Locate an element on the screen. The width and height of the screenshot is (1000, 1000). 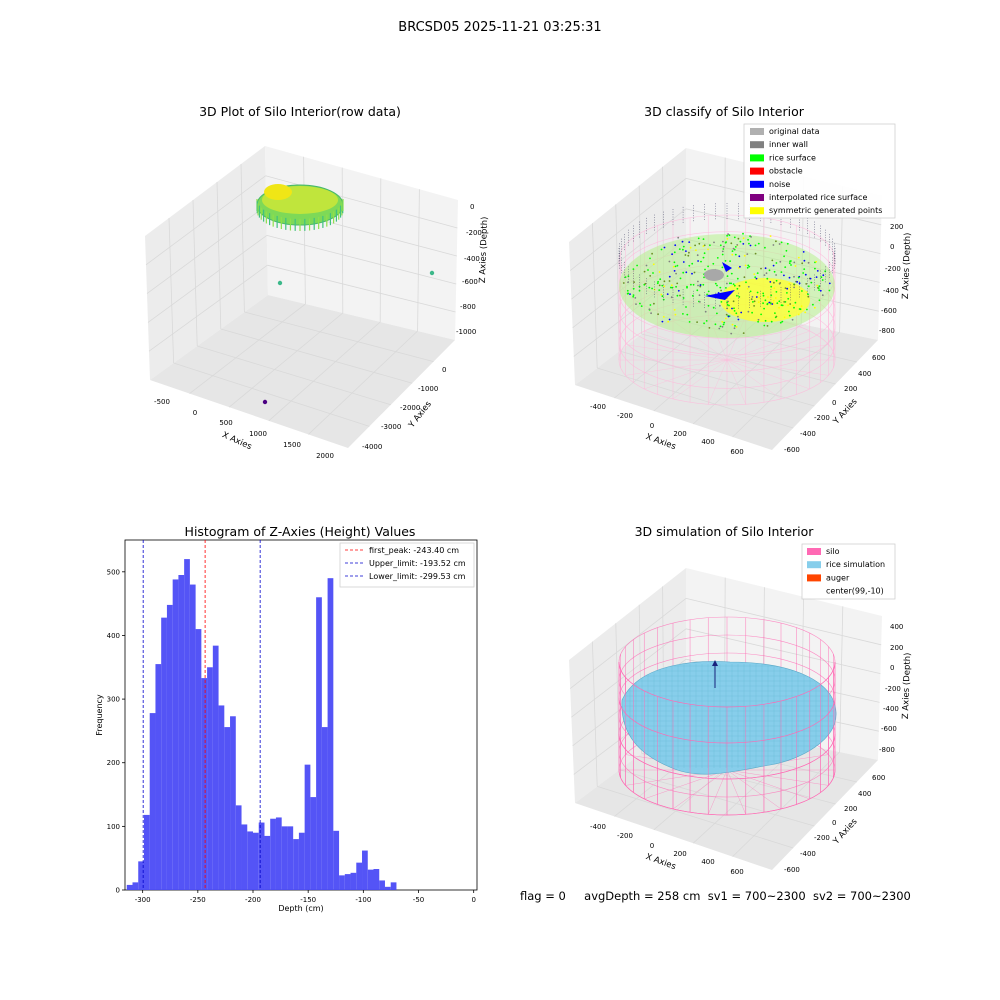
raw-x-tick: 1500 is located at coordinates (292, 445).